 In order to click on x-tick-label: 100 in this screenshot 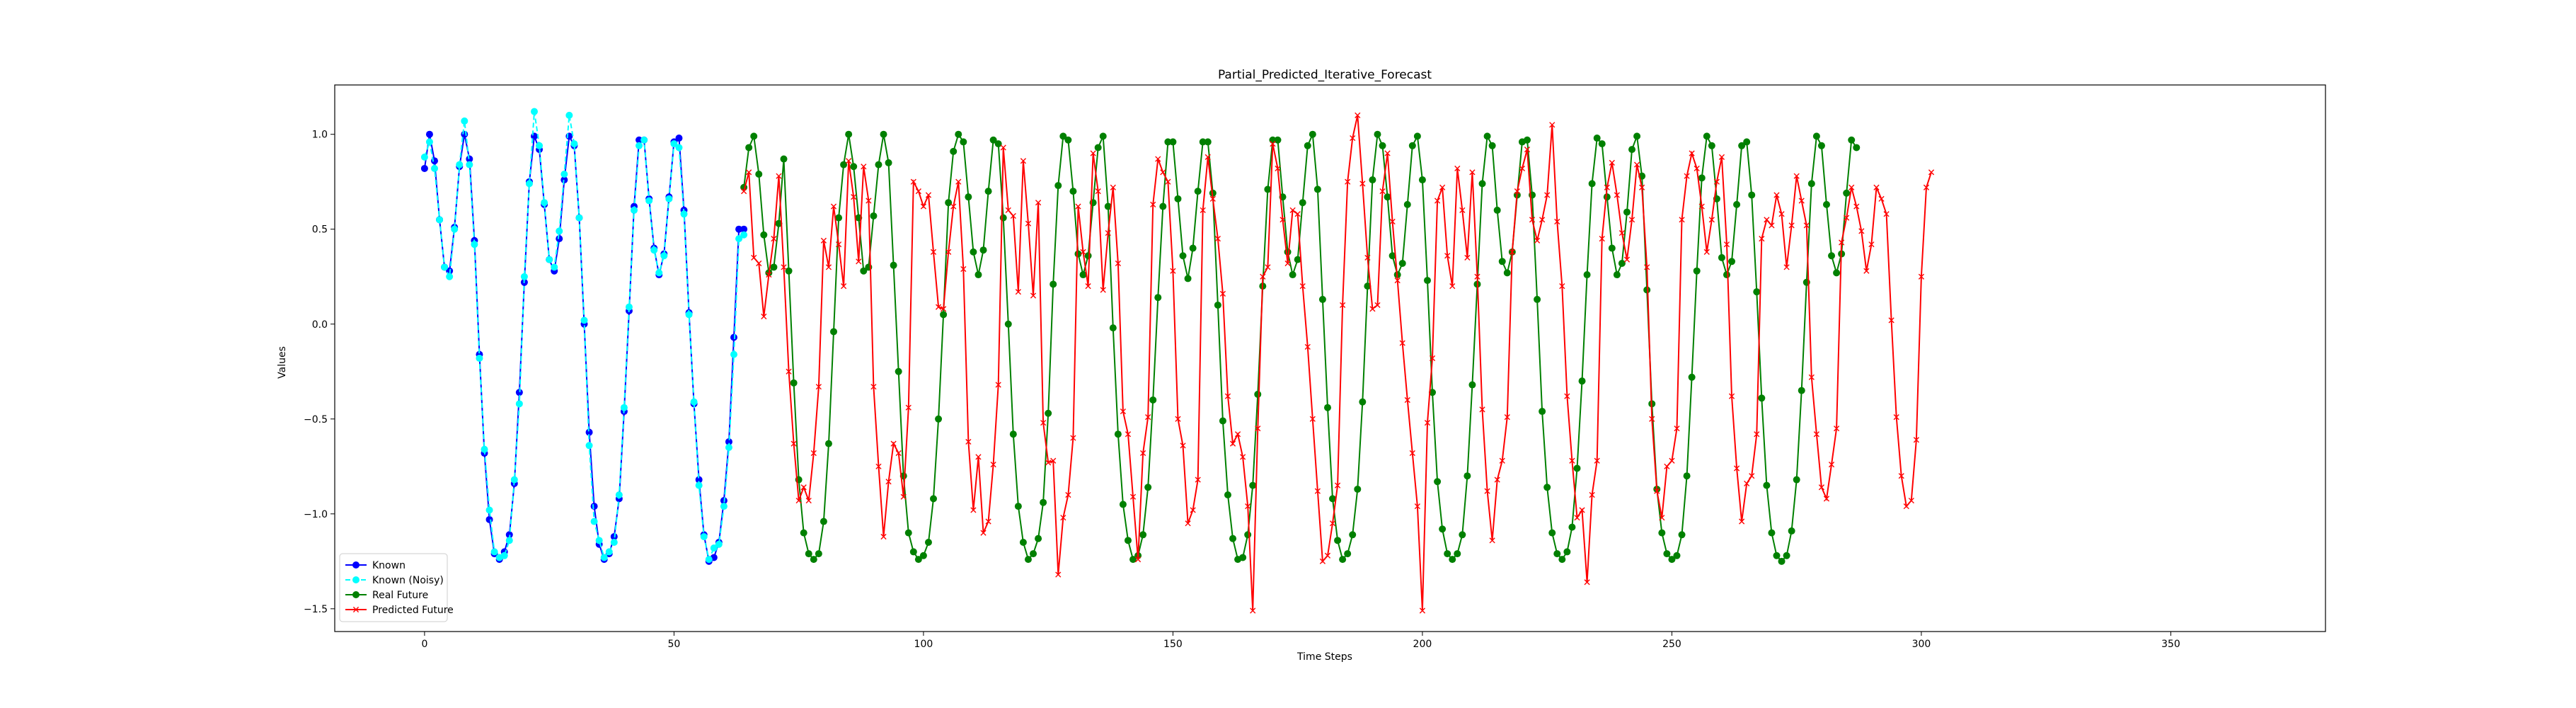, I will do `click(923, 644)`.